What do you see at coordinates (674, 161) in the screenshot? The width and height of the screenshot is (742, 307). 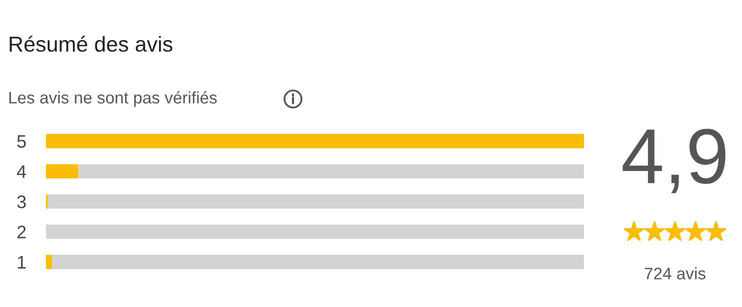 I see `text: 4,9` at bounding box center [674, 161].